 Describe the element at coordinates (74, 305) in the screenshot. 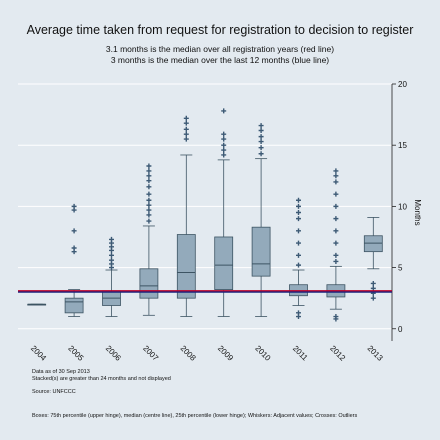

I see `box-2005` at that location.